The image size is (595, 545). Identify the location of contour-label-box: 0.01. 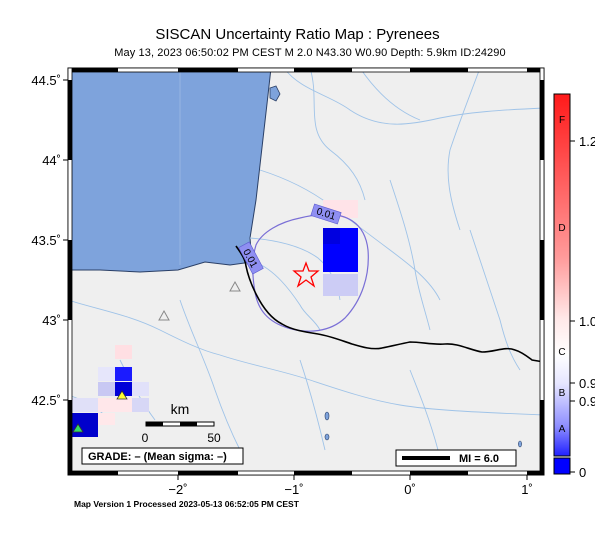
(326, 214).